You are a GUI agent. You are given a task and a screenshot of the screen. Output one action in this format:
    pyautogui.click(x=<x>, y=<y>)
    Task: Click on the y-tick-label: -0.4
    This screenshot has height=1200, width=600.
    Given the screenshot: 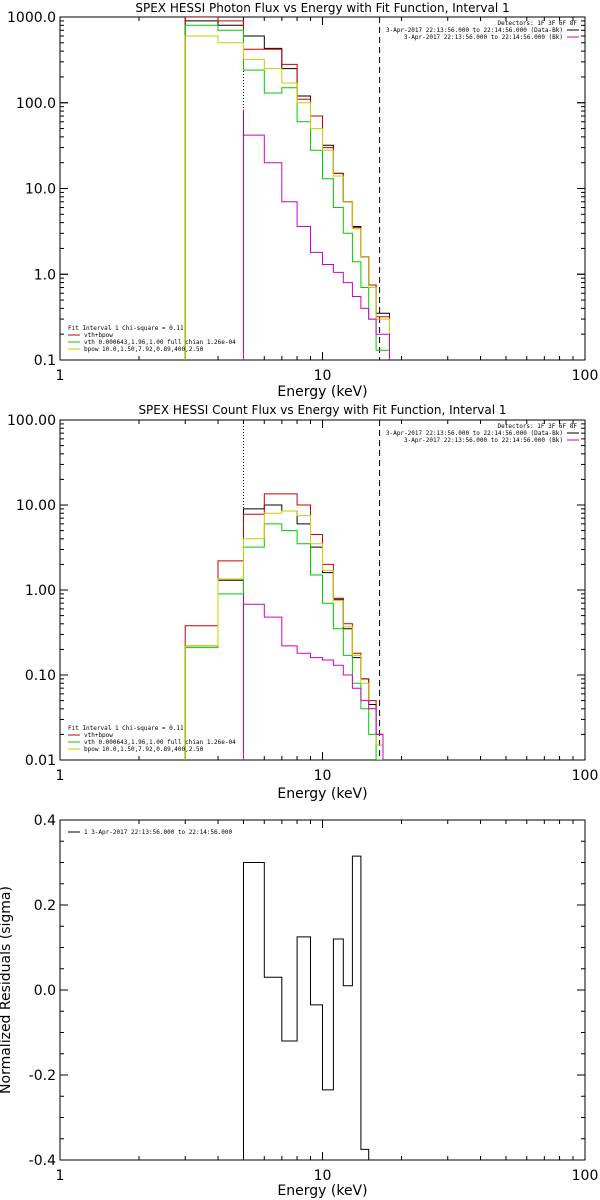 What is the action you would take?
    pyautogui.click(x=42, y=1161)
    